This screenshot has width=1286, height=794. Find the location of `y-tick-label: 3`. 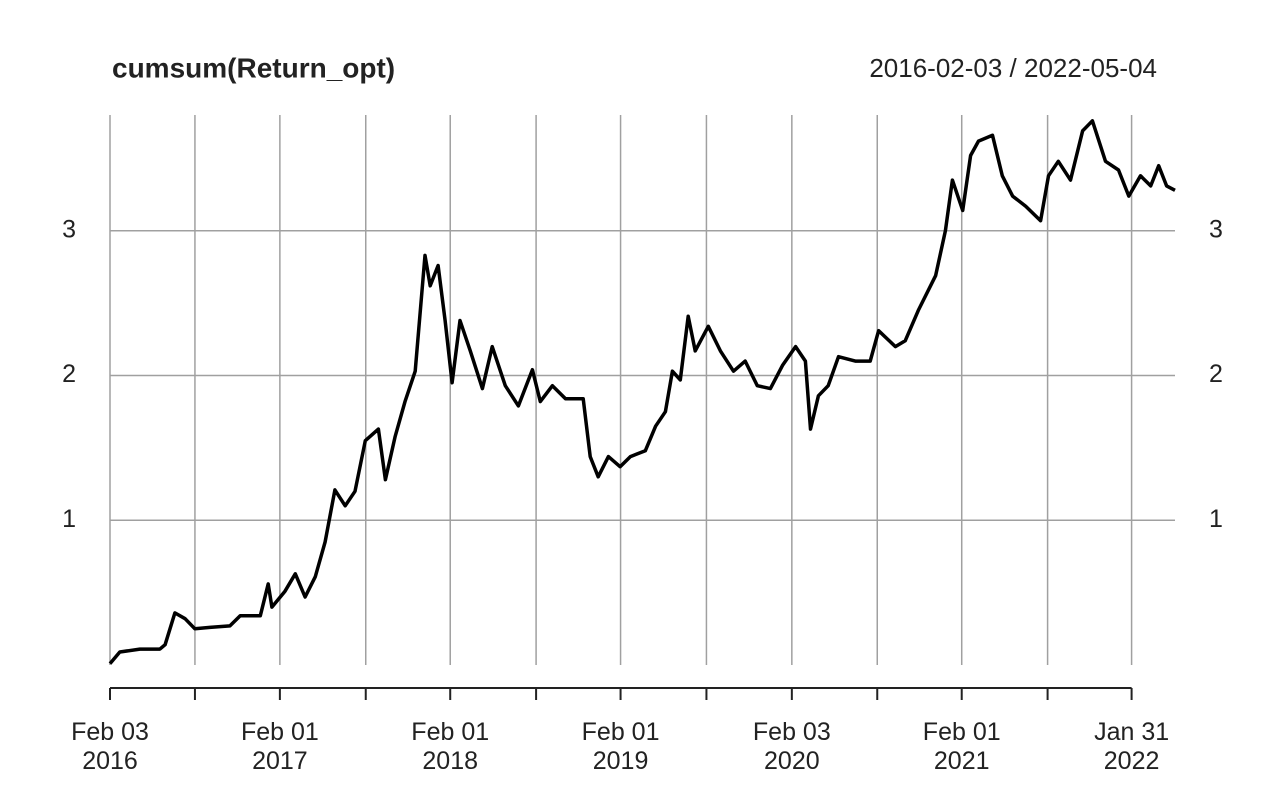

y-tick-label: 3 is located at coordinates (69, 229).